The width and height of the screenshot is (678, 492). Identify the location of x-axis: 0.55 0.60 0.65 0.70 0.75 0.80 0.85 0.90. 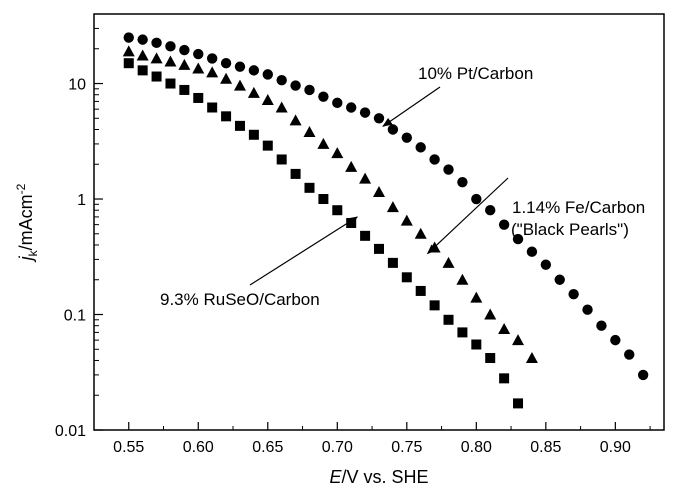
(382, 439).